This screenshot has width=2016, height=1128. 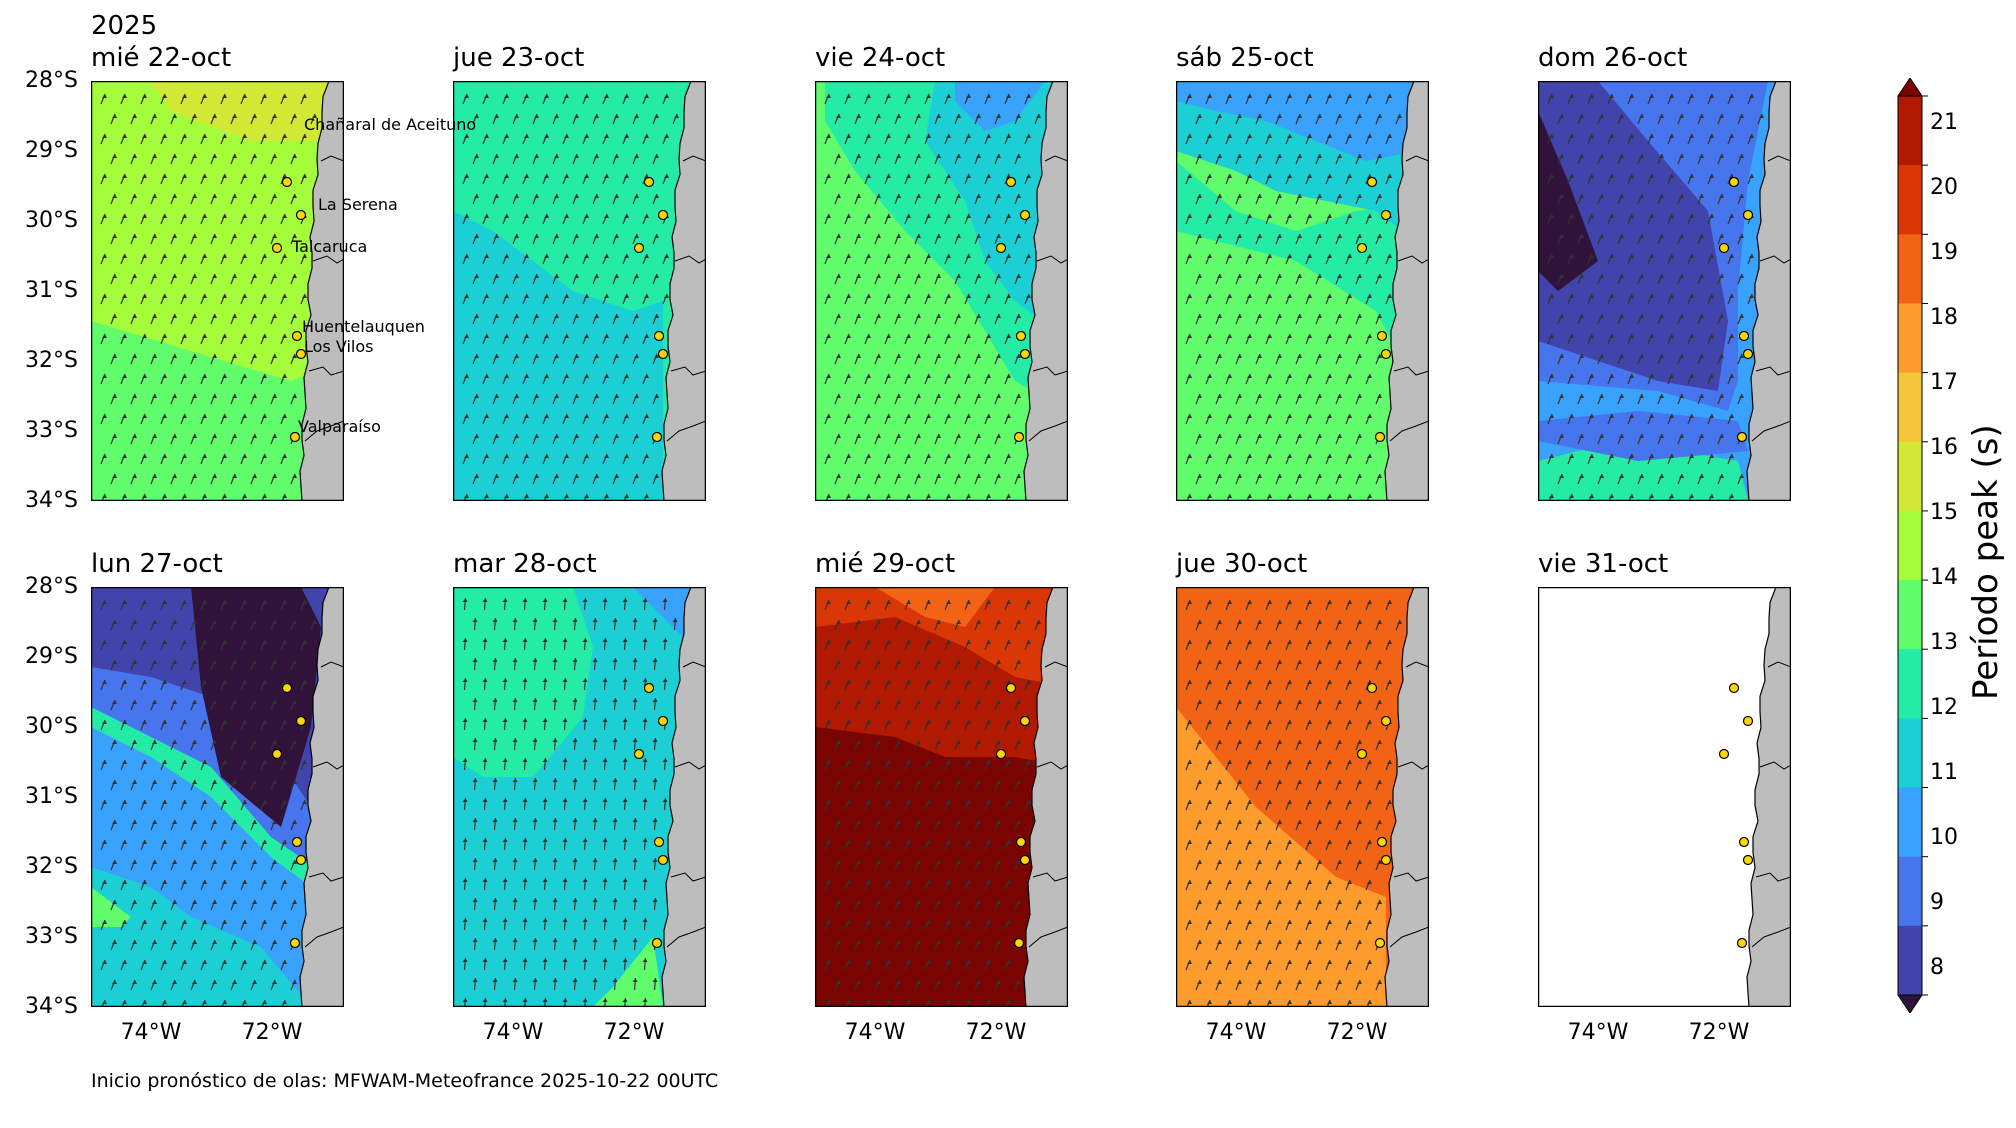 What do you see at coordinates (1944, 122) in the screenshot?
I see `colorbar-tick: 21` at bounding box center [1944, 122].